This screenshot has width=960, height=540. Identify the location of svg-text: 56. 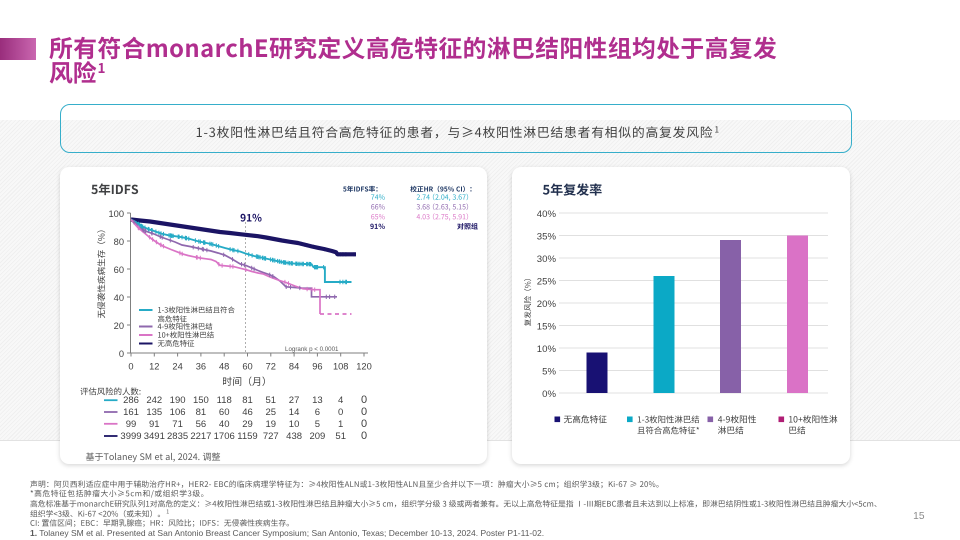
(201, 424).